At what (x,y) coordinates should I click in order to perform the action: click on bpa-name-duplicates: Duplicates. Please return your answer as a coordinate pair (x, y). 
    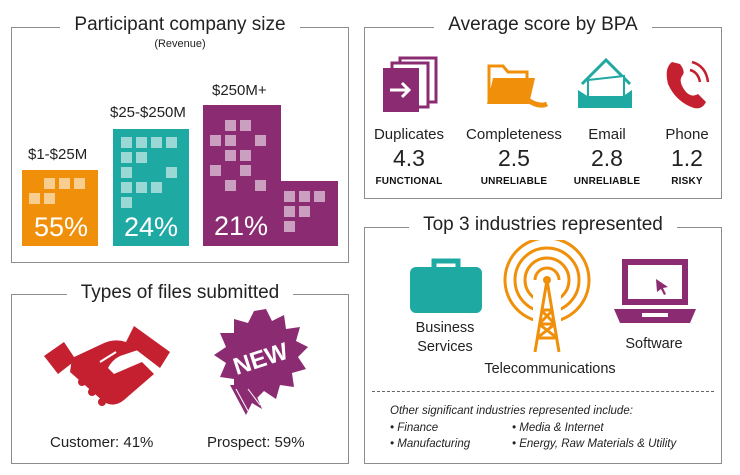
    Looking at the image, I should click on (409, 134).